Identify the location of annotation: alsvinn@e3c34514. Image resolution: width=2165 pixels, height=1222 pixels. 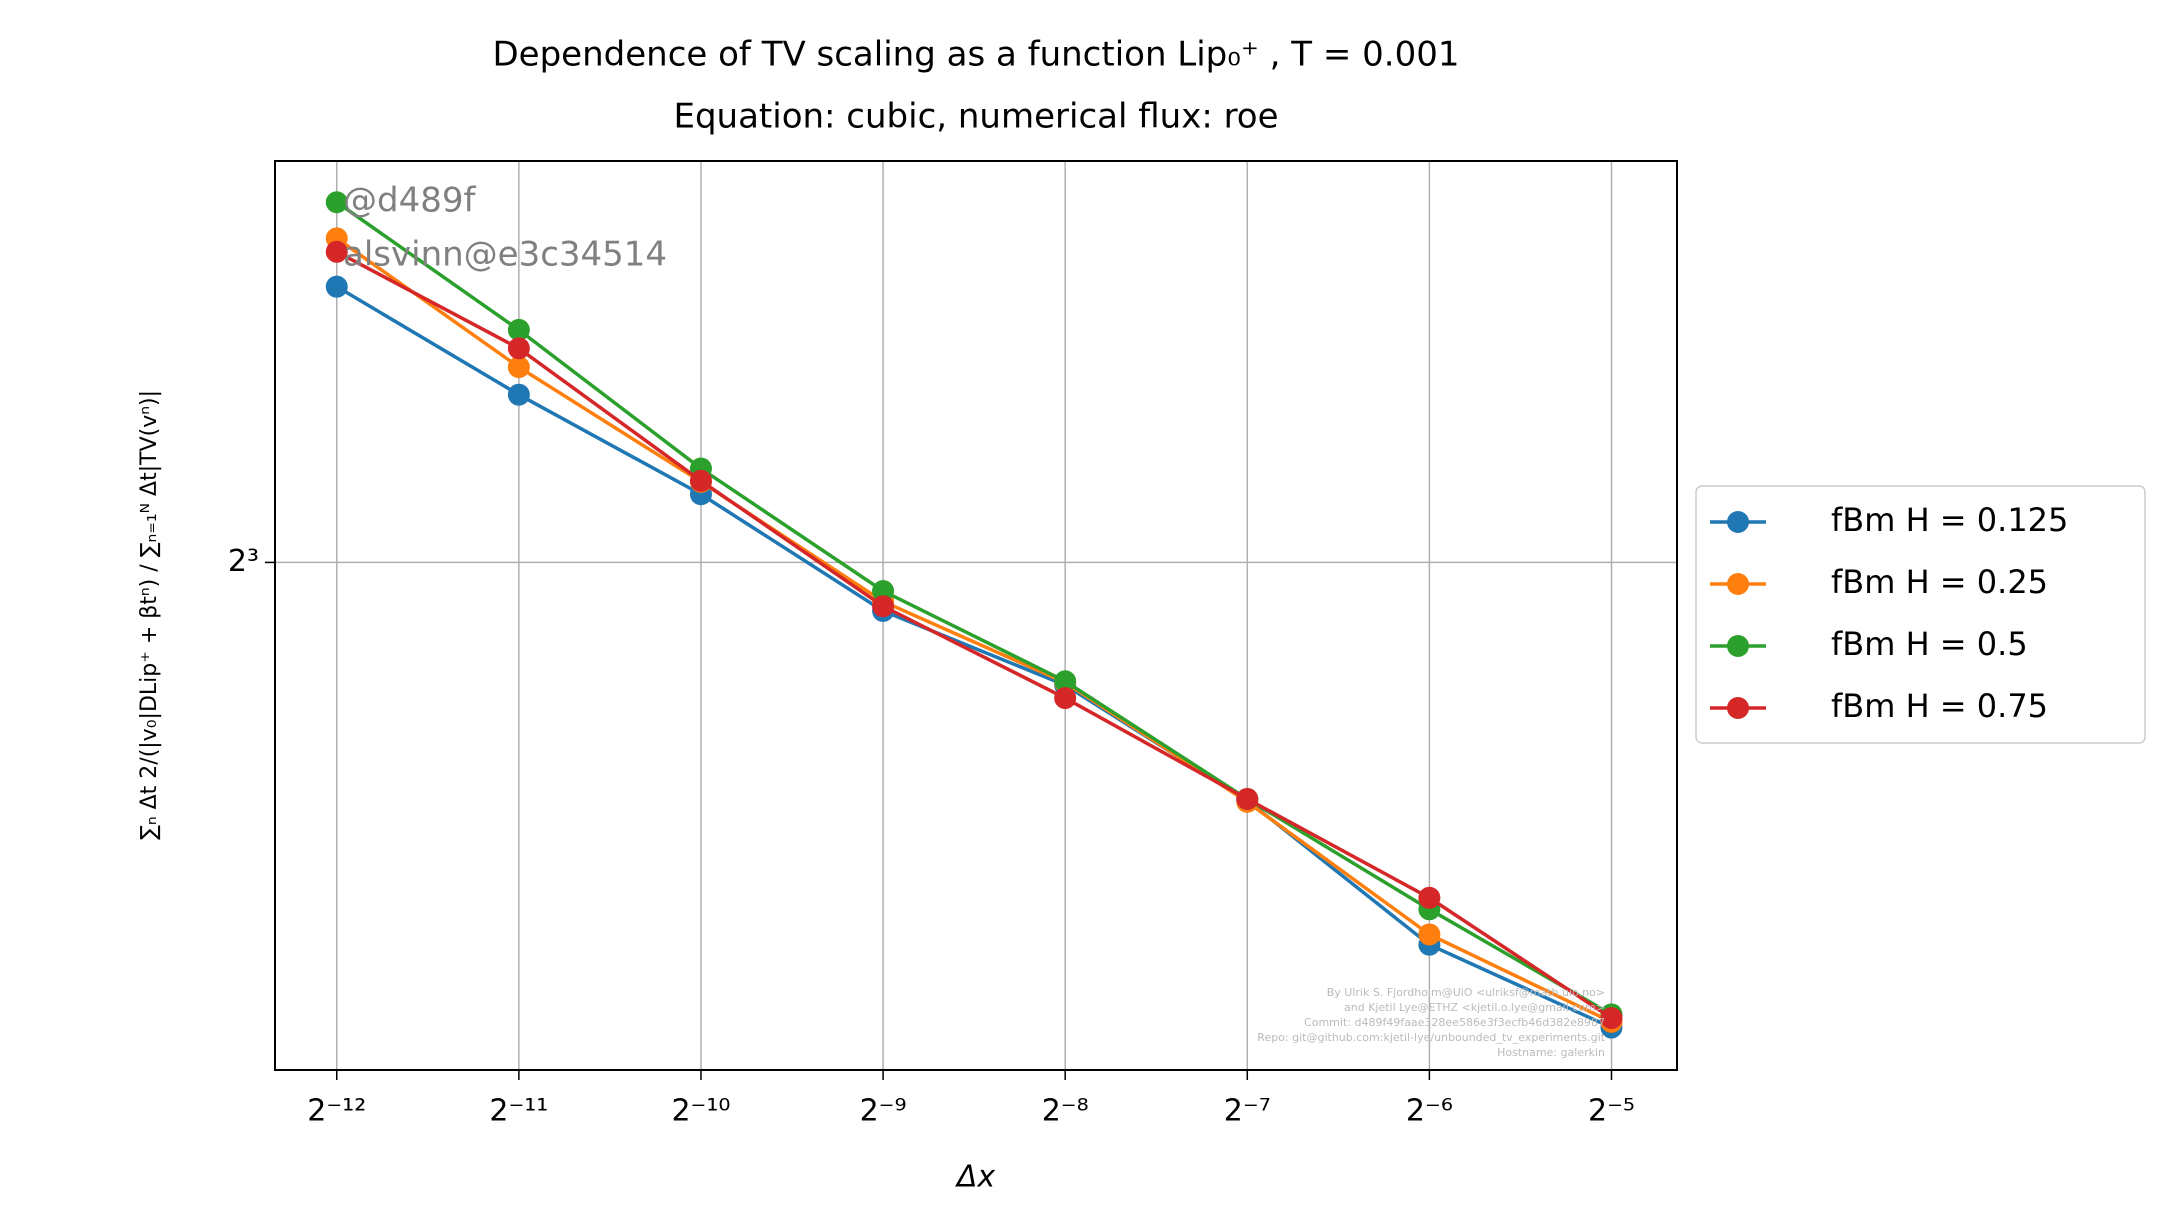
(505, 255).